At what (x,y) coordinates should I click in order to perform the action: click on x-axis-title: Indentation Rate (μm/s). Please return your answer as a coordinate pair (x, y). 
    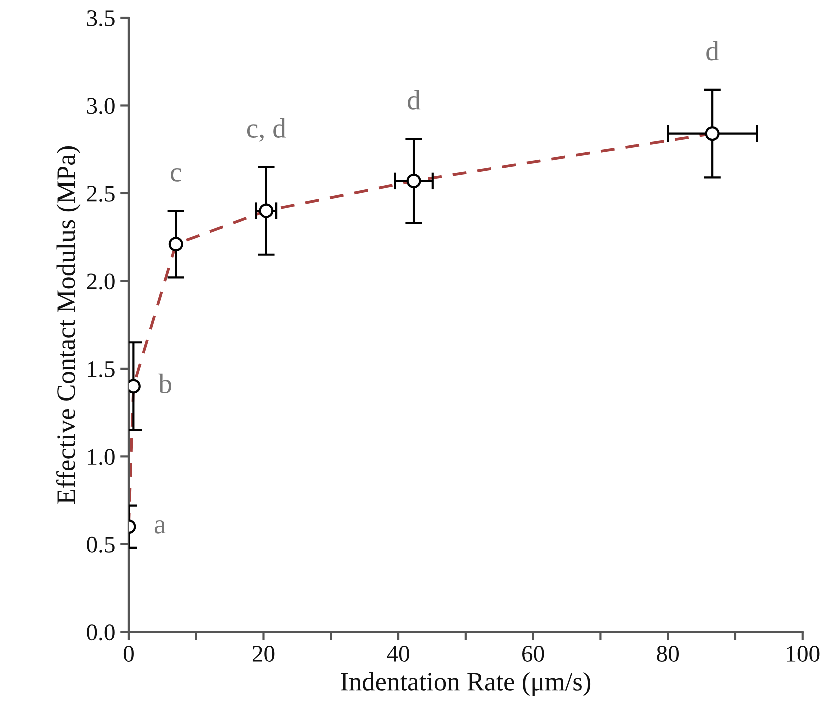
    Looking at the image, I should click on (466, 684).